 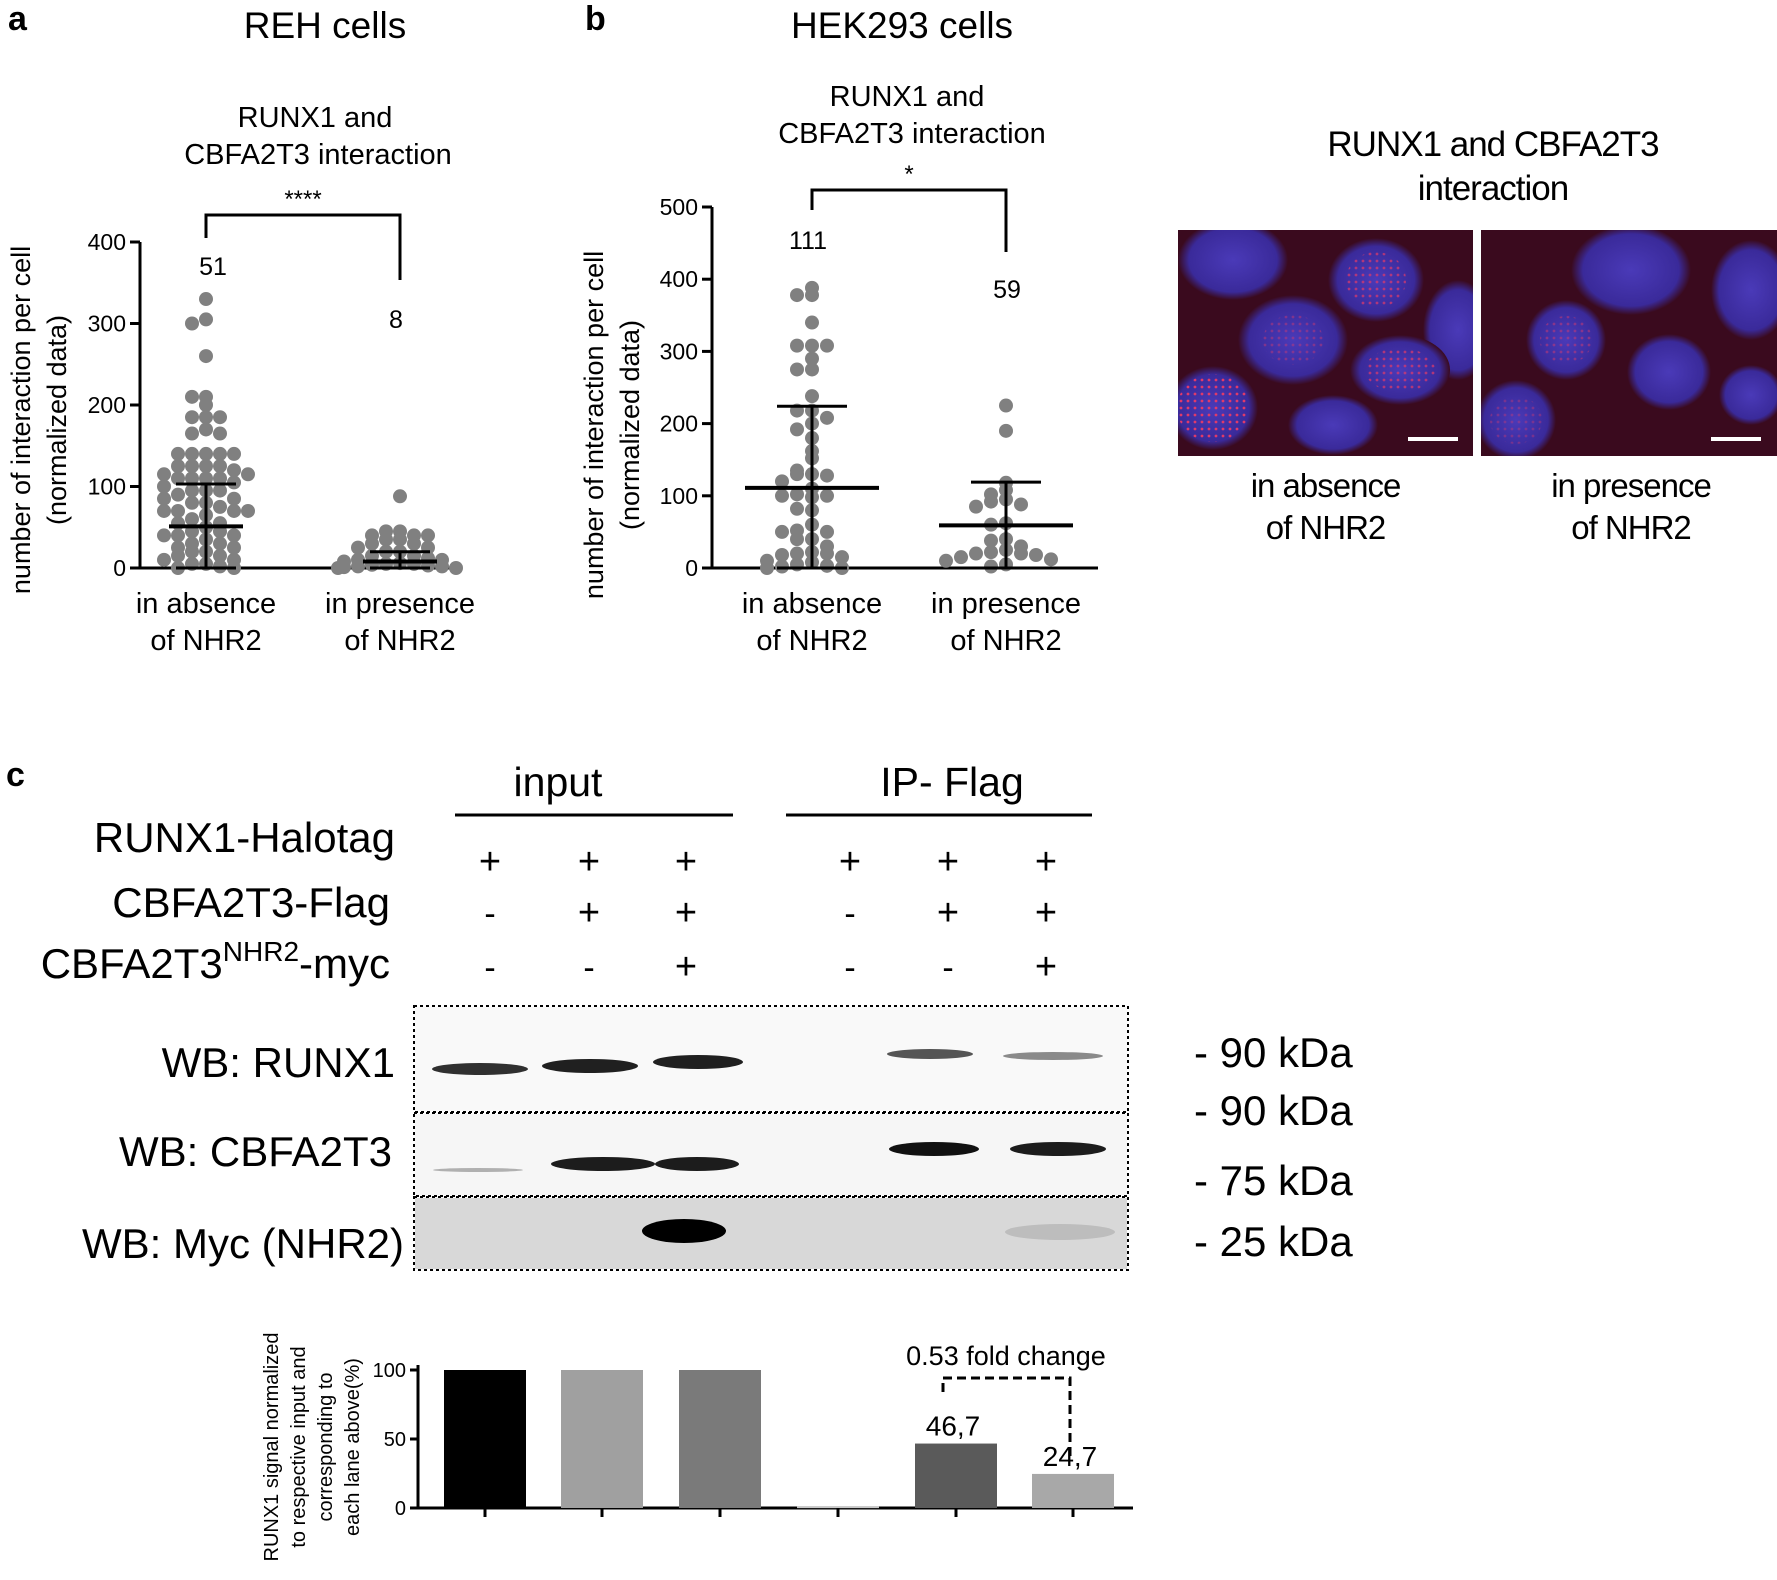 What do you see at coordinates (908, 174) in the screenshot?
I see `significance-label: *` at bounding box center [908, 174].